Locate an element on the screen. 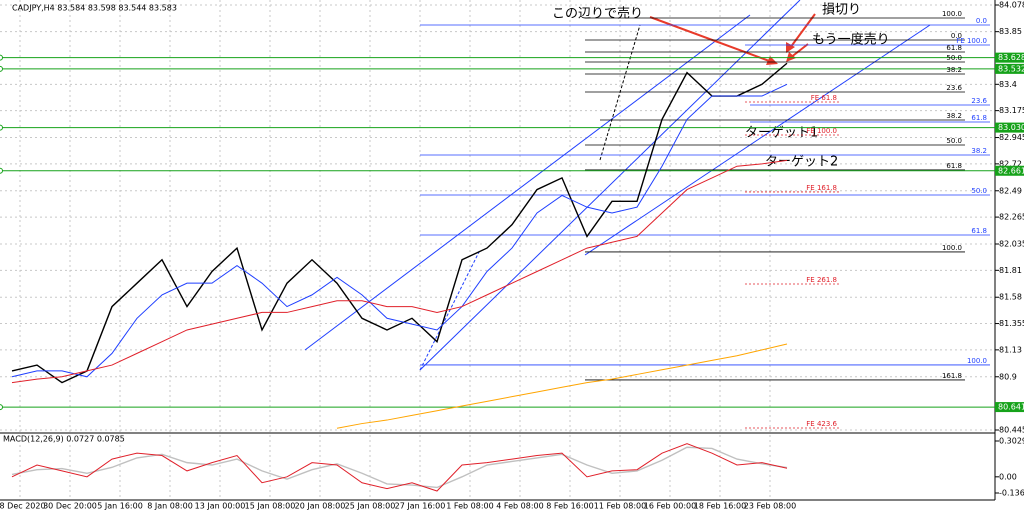 The width and height of the screenshot is (1024, 513). y-tick-label: 82.035 is located at coordinates (1011, 243).